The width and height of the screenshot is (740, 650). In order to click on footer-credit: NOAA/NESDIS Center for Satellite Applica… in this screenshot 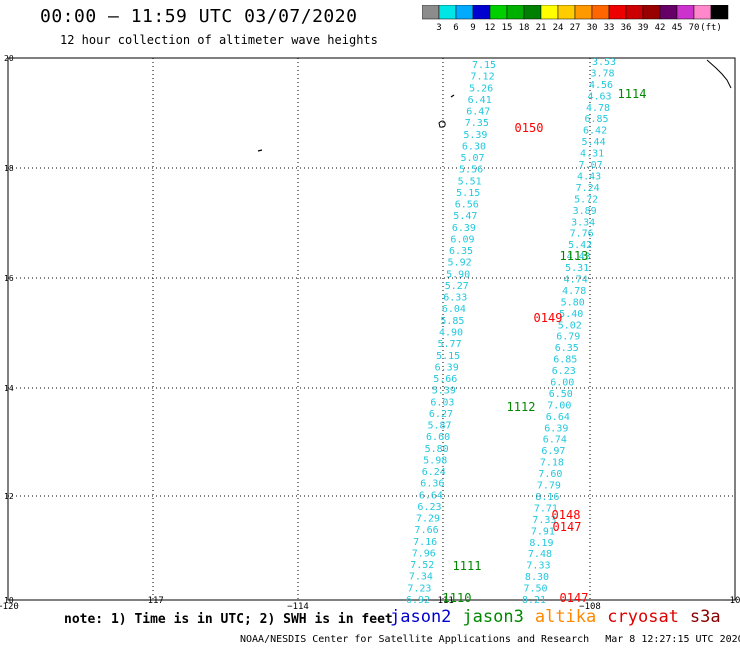, I will do `click(490, 639)`.